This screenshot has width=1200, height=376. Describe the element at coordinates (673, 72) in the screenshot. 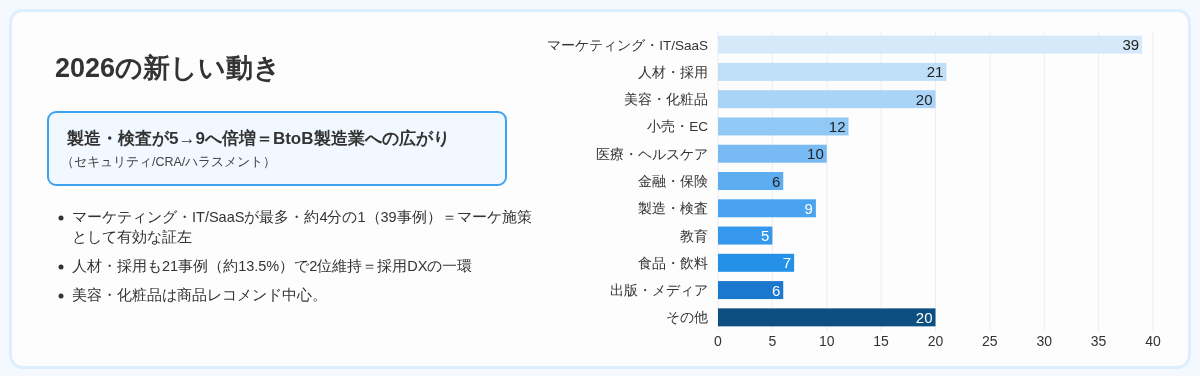

I see `y-tick-label: 人材・採用` at that location.